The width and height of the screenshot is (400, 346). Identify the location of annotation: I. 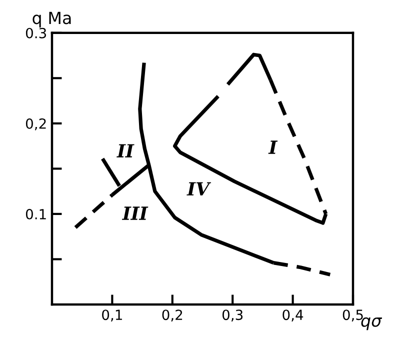
(273, 147).